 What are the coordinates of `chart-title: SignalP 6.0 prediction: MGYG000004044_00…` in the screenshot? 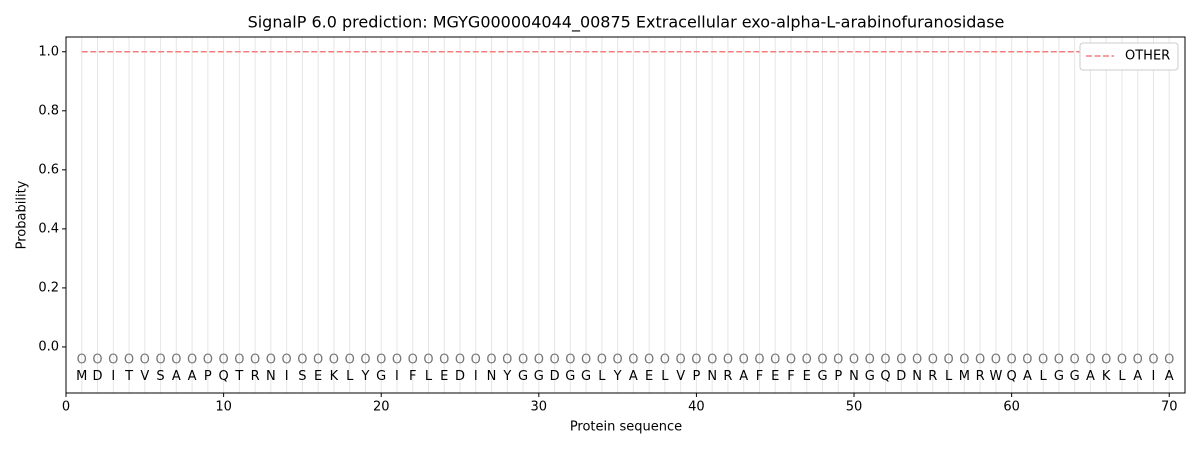 It's located at (626, 23).